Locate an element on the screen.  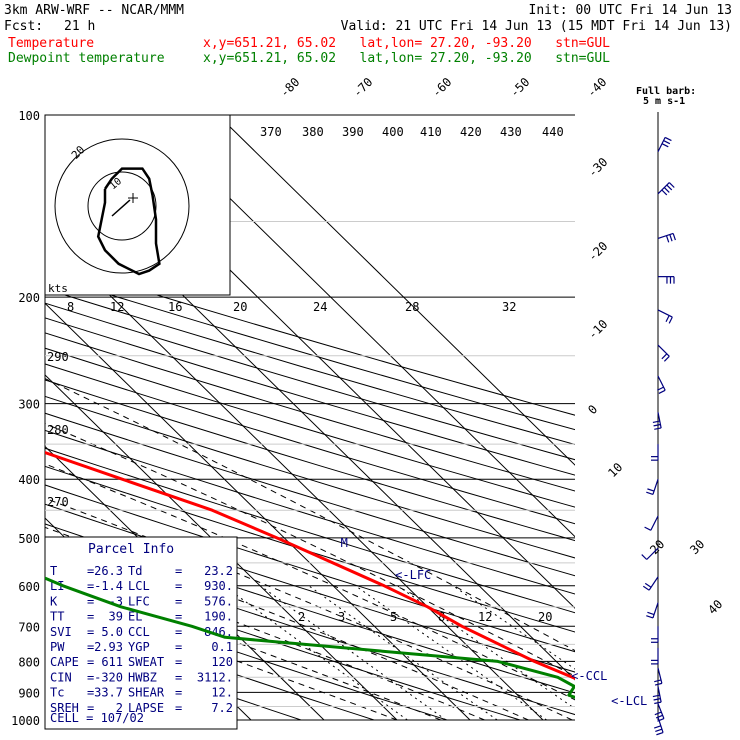
parcel-value: 611 is located at coordinates (112, 662).